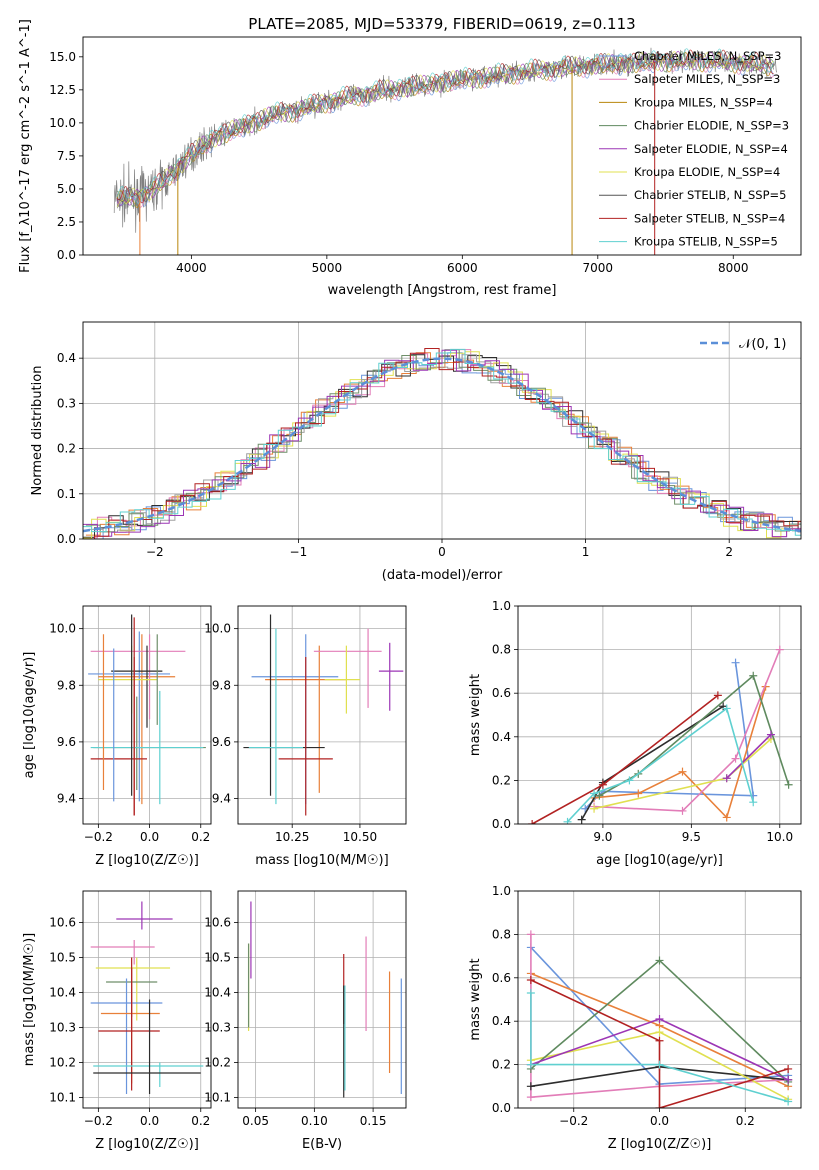  What do you see at coordinates (360, 837) in the screenshot?
I see `x-tick-label: 10.50` at bounding box center [360, 837].